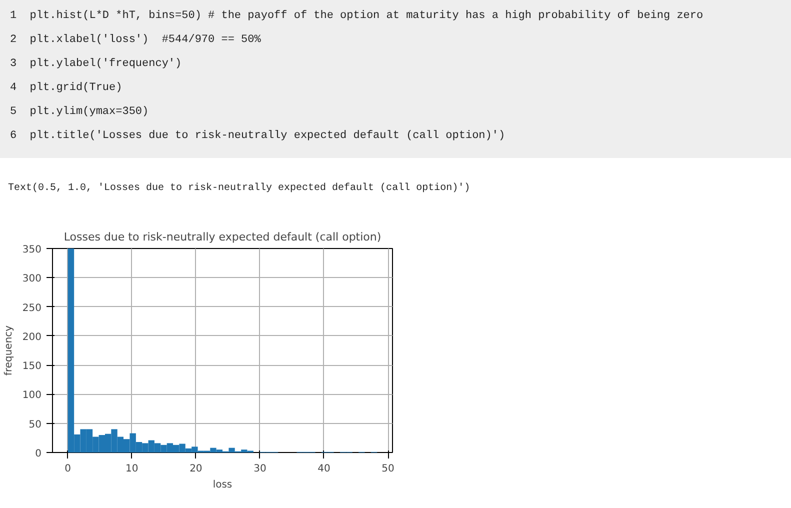  Describe the element at coordinates (32, 366) in the screenshot. I see `y-tick-label: 150` at that location.